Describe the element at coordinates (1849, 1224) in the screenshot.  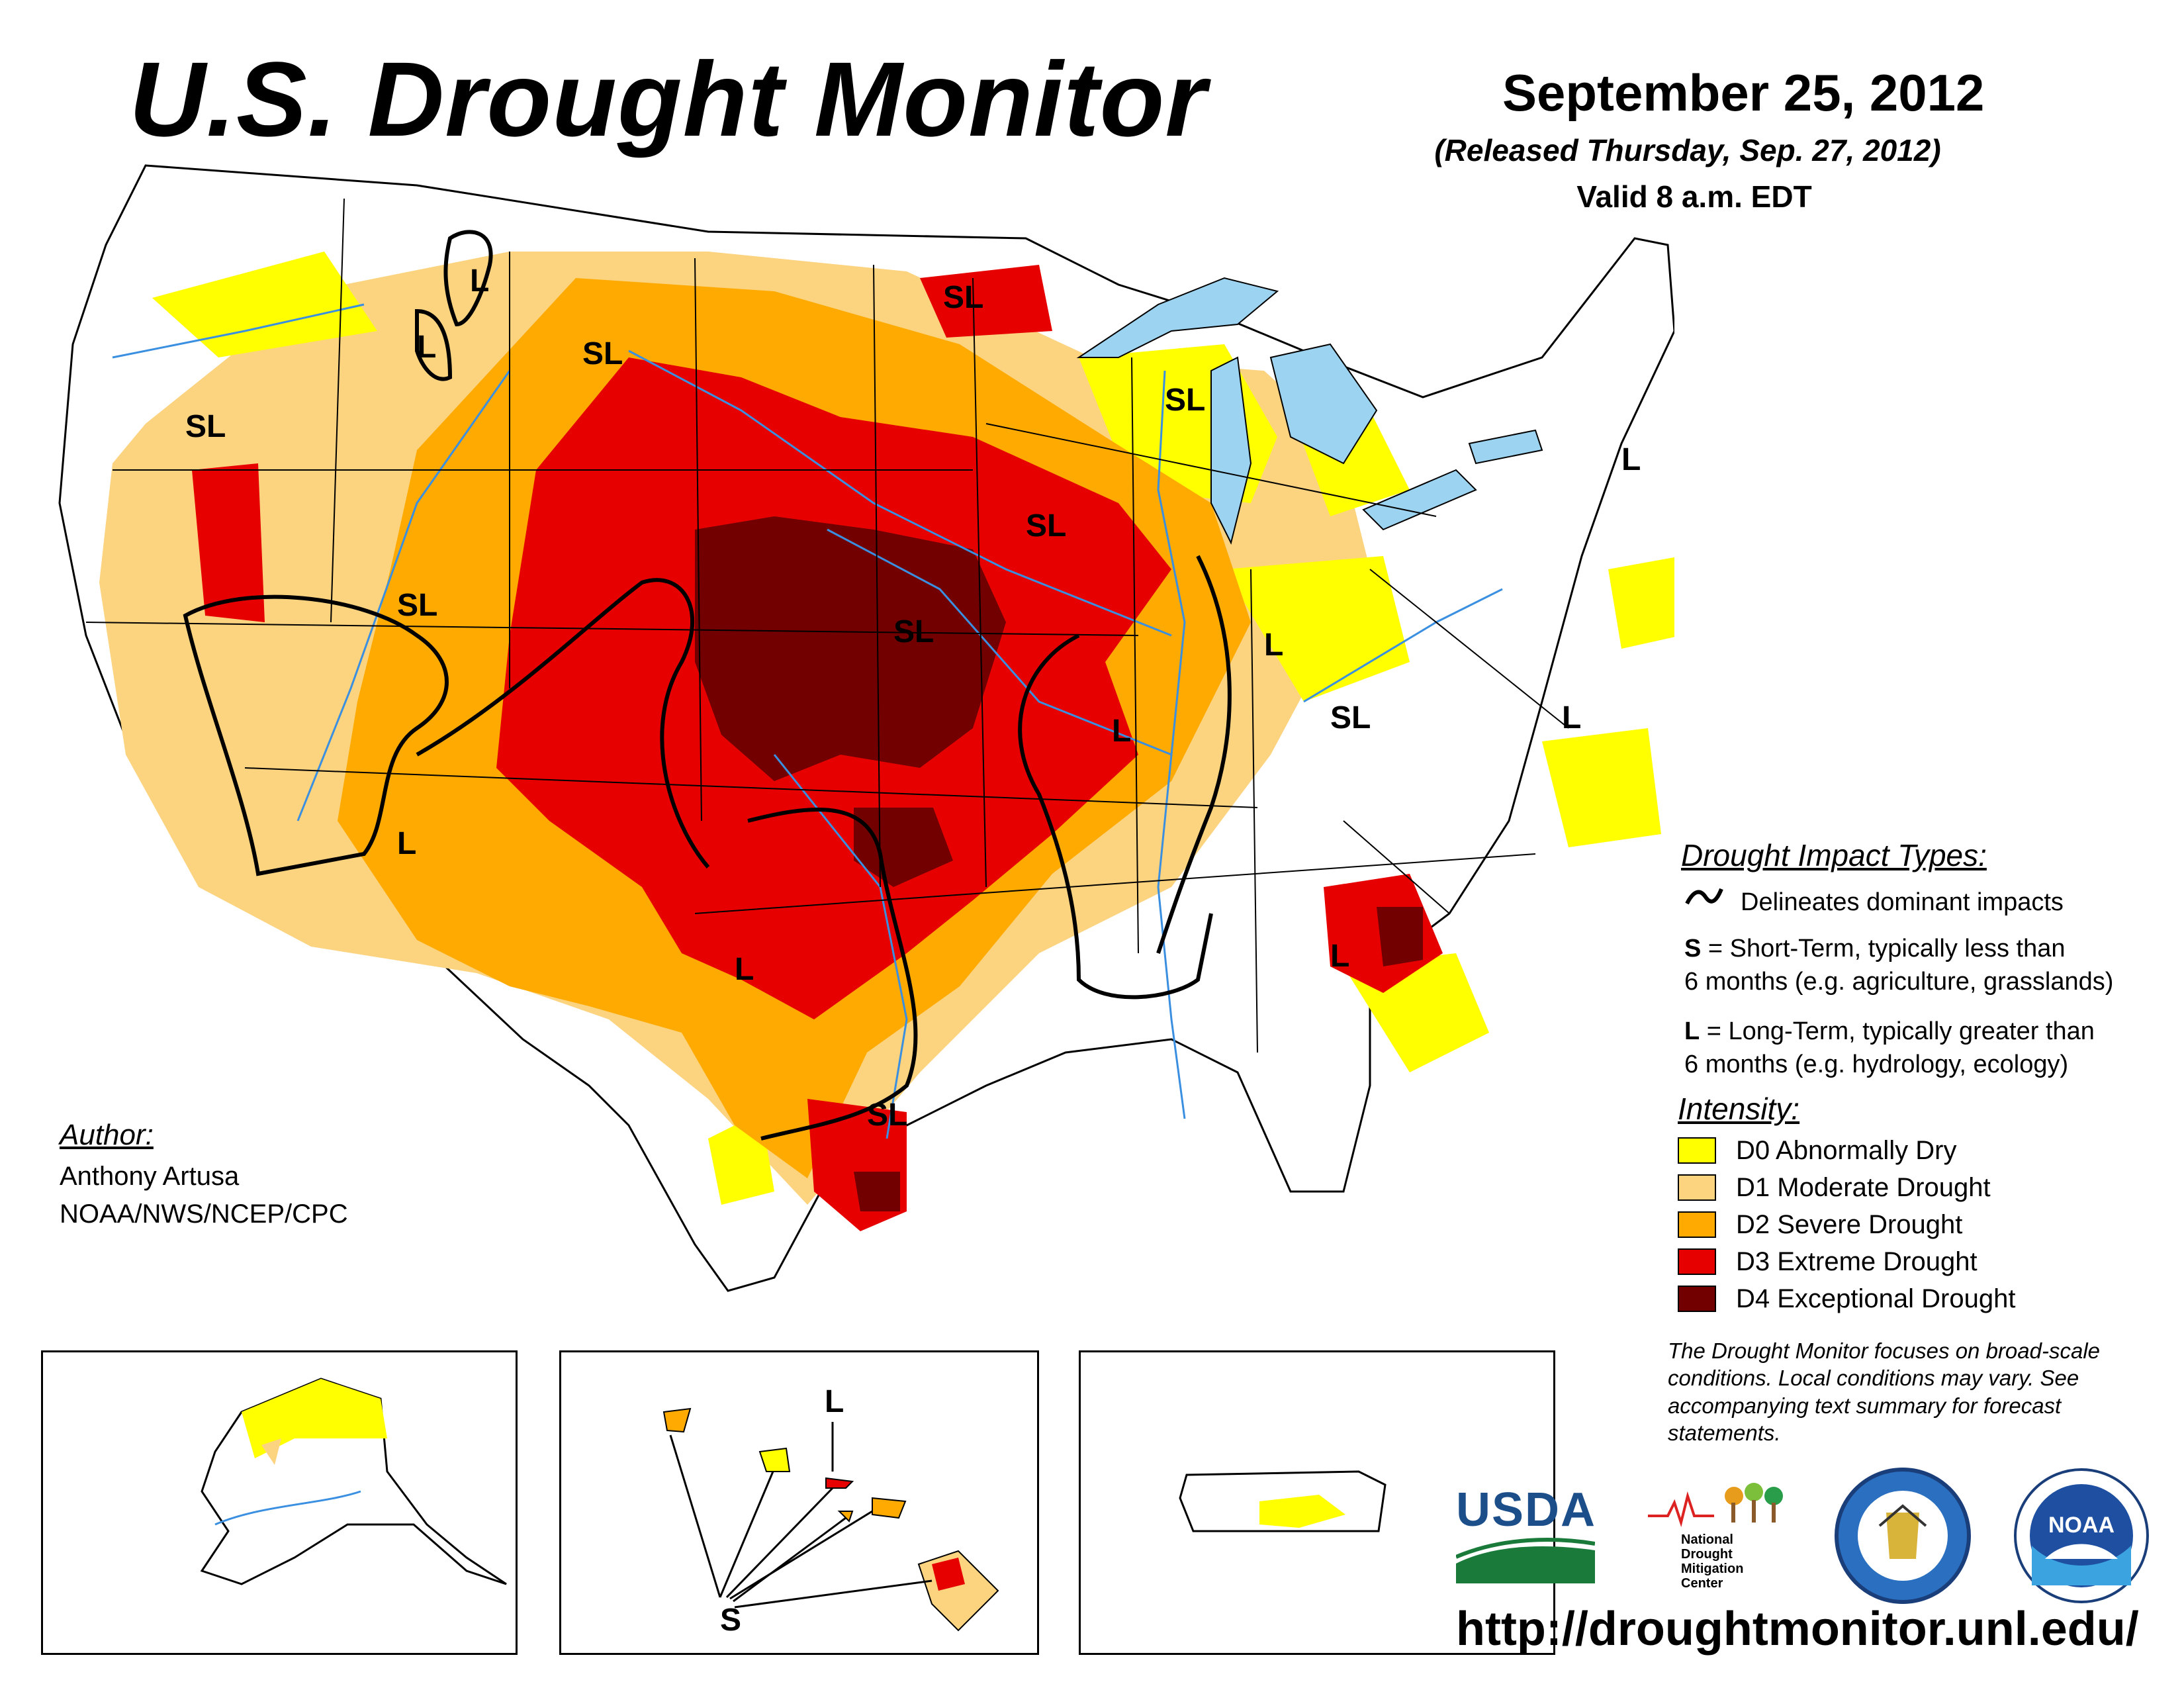
I see `label-d2: D2 Severe Drought` at that location.